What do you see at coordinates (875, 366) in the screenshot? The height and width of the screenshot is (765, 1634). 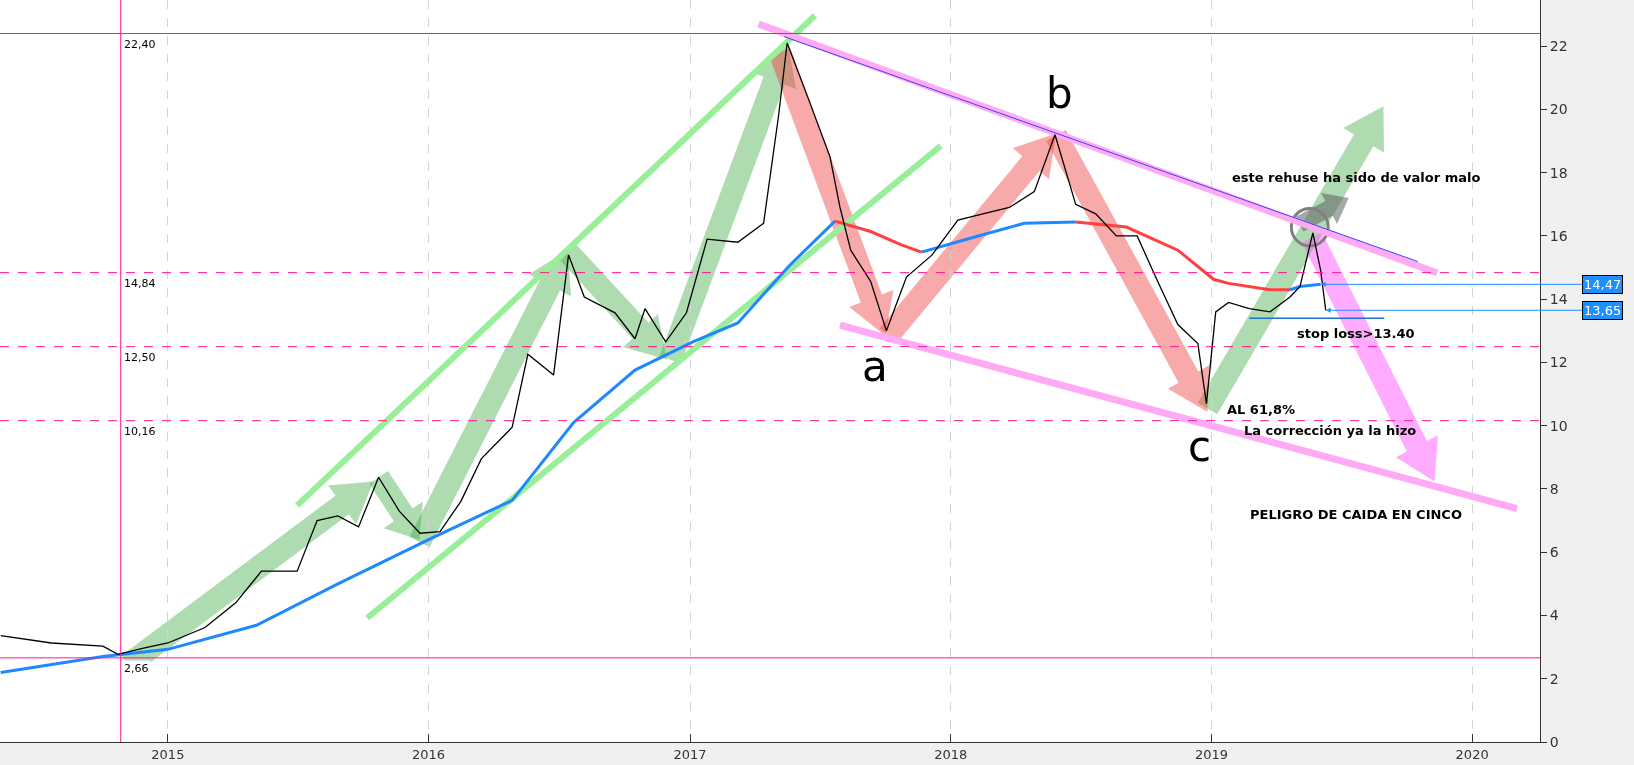 I see `annotation: a` at bounding box center [875, 366].